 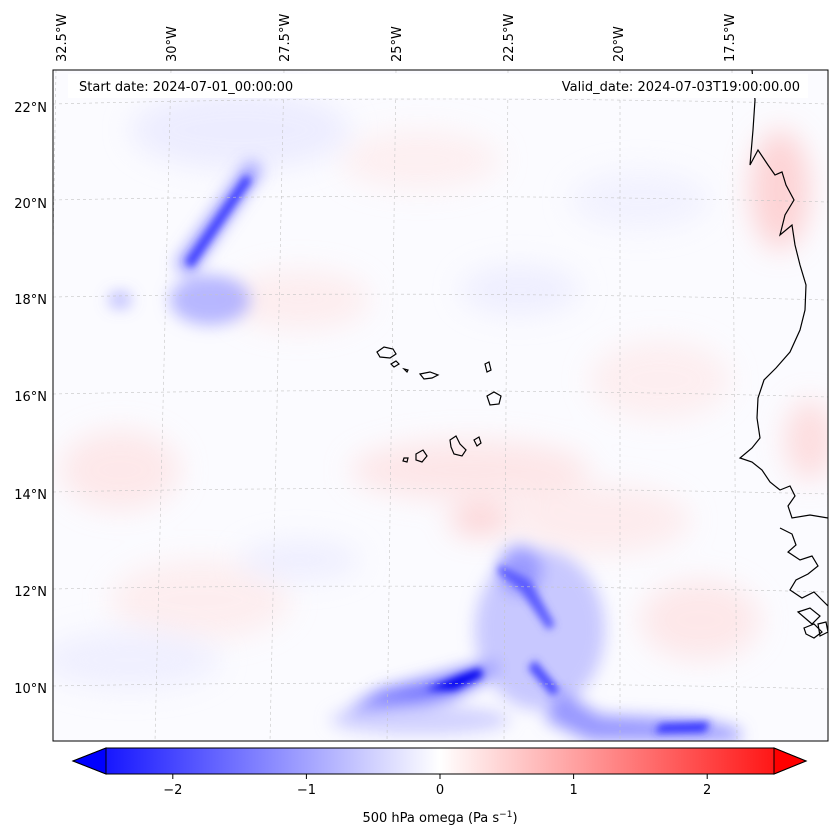 What do you see at coordinates (783, 354) in the screenshot?
I see `african-coastline` at bounding box center [783, 354].